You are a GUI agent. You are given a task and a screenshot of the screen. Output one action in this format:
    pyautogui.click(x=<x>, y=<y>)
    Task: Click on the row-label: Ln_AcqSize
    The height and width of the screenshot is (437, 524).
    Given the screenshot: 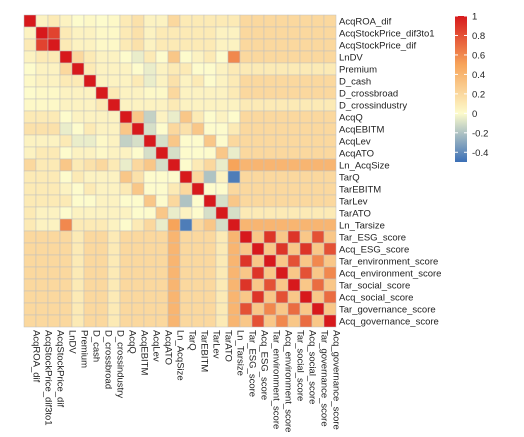 What is the action you would take?
    pyautogui.click(x=364, y=165)
    